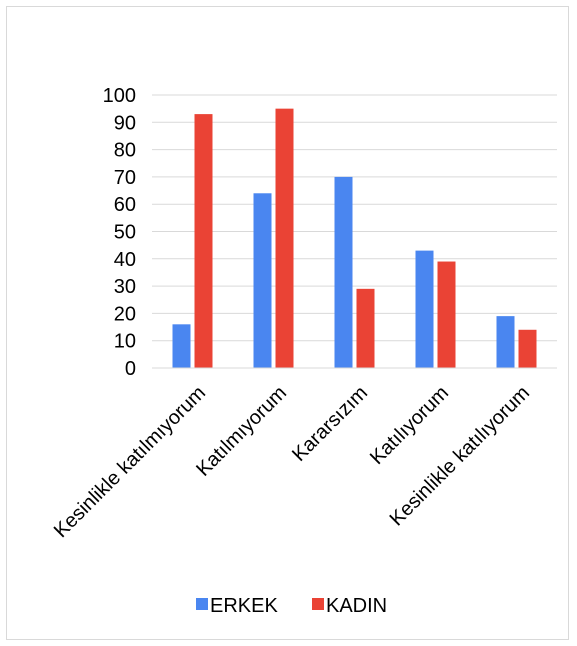  What do you see at coordinates (409, 425) in the screenshot?
I see `x-category-label: Katılıyorum` at bounding box center [409, 425].